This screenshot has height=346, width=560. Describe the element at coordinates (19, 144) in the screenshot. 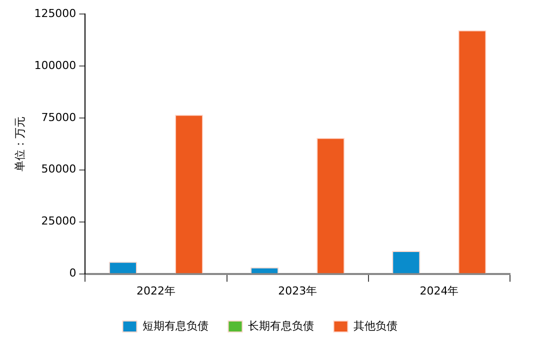

I see `y-axis-title: 单位：万元` at that location.